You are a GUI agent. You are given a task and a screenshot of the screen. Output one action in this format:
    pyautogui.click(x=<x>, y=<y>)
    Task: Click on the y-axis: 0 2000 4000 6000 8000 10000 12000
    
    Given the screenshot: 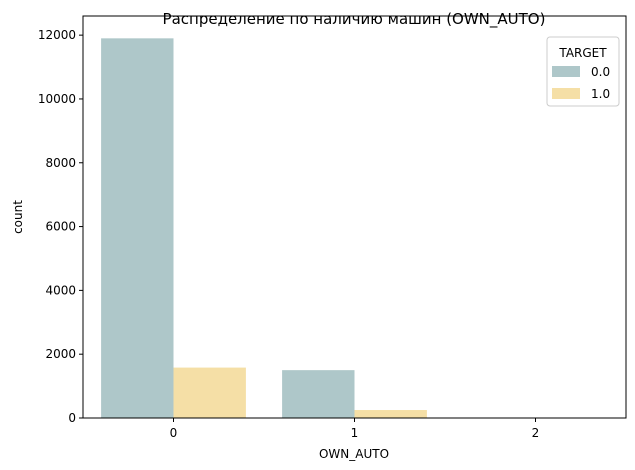 What is the action you would take?
    pyautogui.click(x=60, y=226)
    